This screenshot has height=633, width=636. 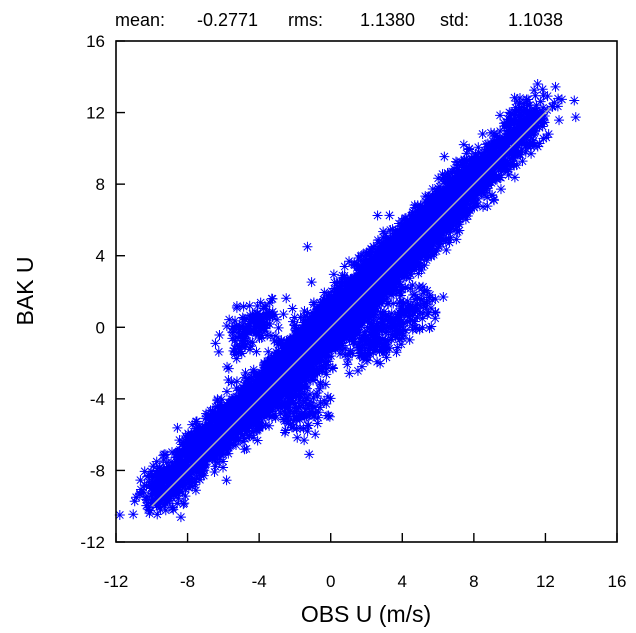 What do you see at coordinates (536, 20) in the screenshot?
I see `stat-std-value: 1.1038` at bounding box center [536, 20].